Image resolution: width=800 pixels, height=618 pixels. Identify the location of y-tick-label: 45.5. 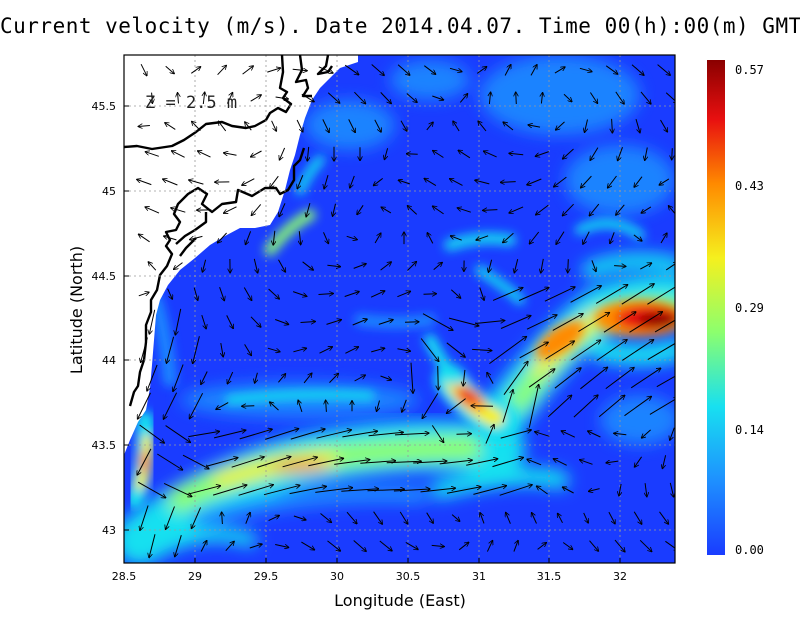
(104, 106).